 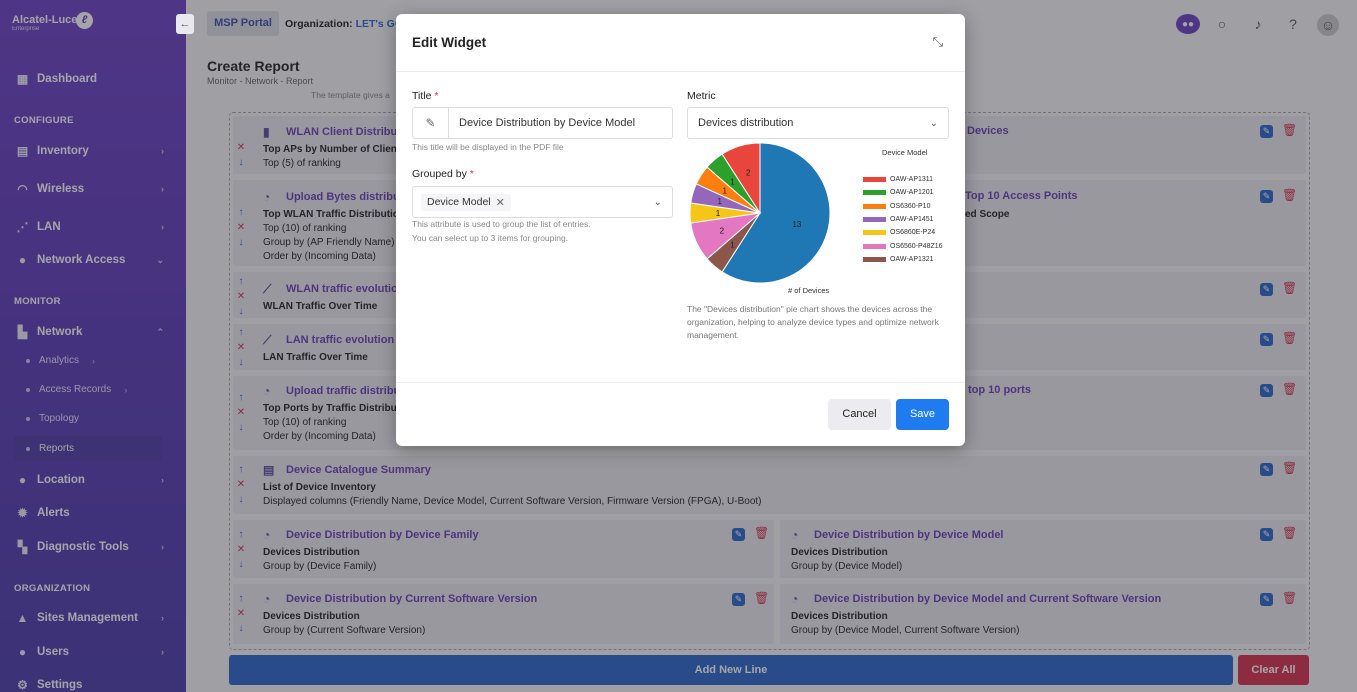 I want to click on sidebar-item-users: ● Users ›, so click(x=89, y=652).